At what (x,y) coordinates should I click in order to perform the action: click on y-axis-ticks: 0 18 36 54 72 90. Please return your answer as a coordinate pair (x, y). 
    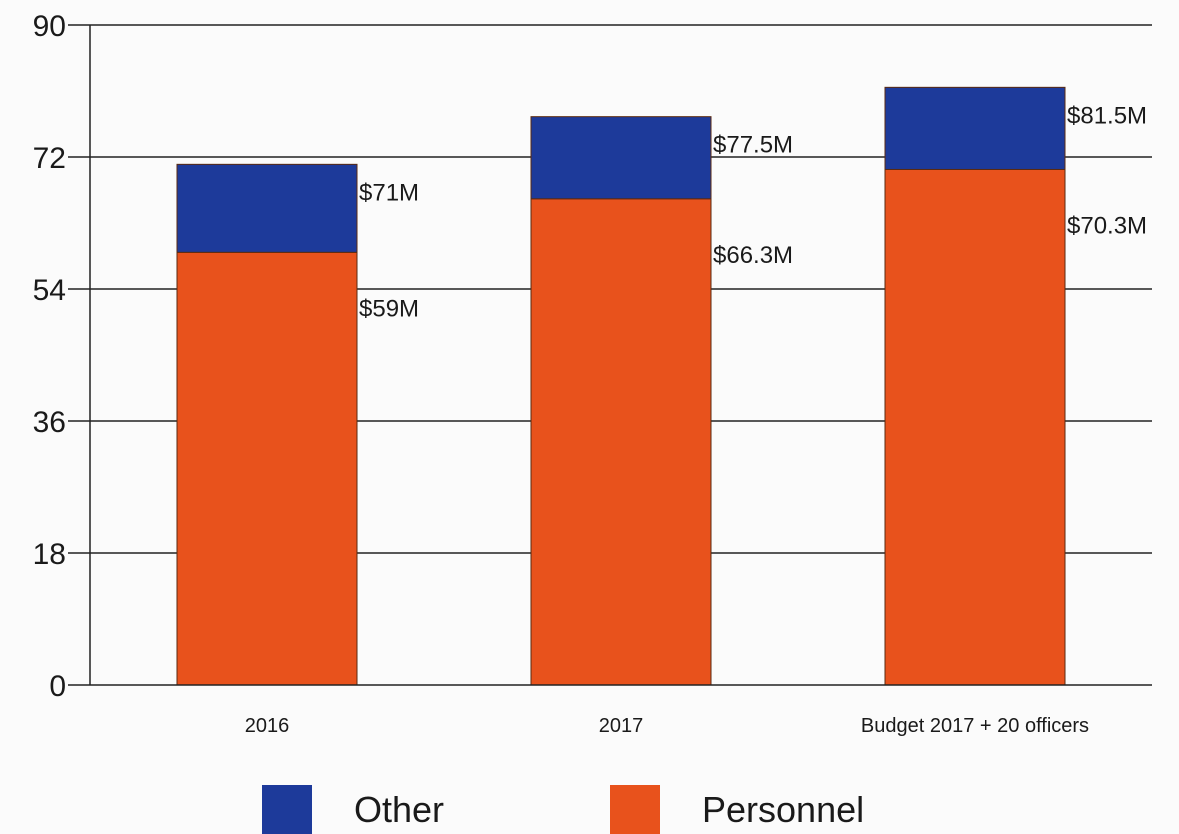
    Looking at the image, I should click on (49, 356).